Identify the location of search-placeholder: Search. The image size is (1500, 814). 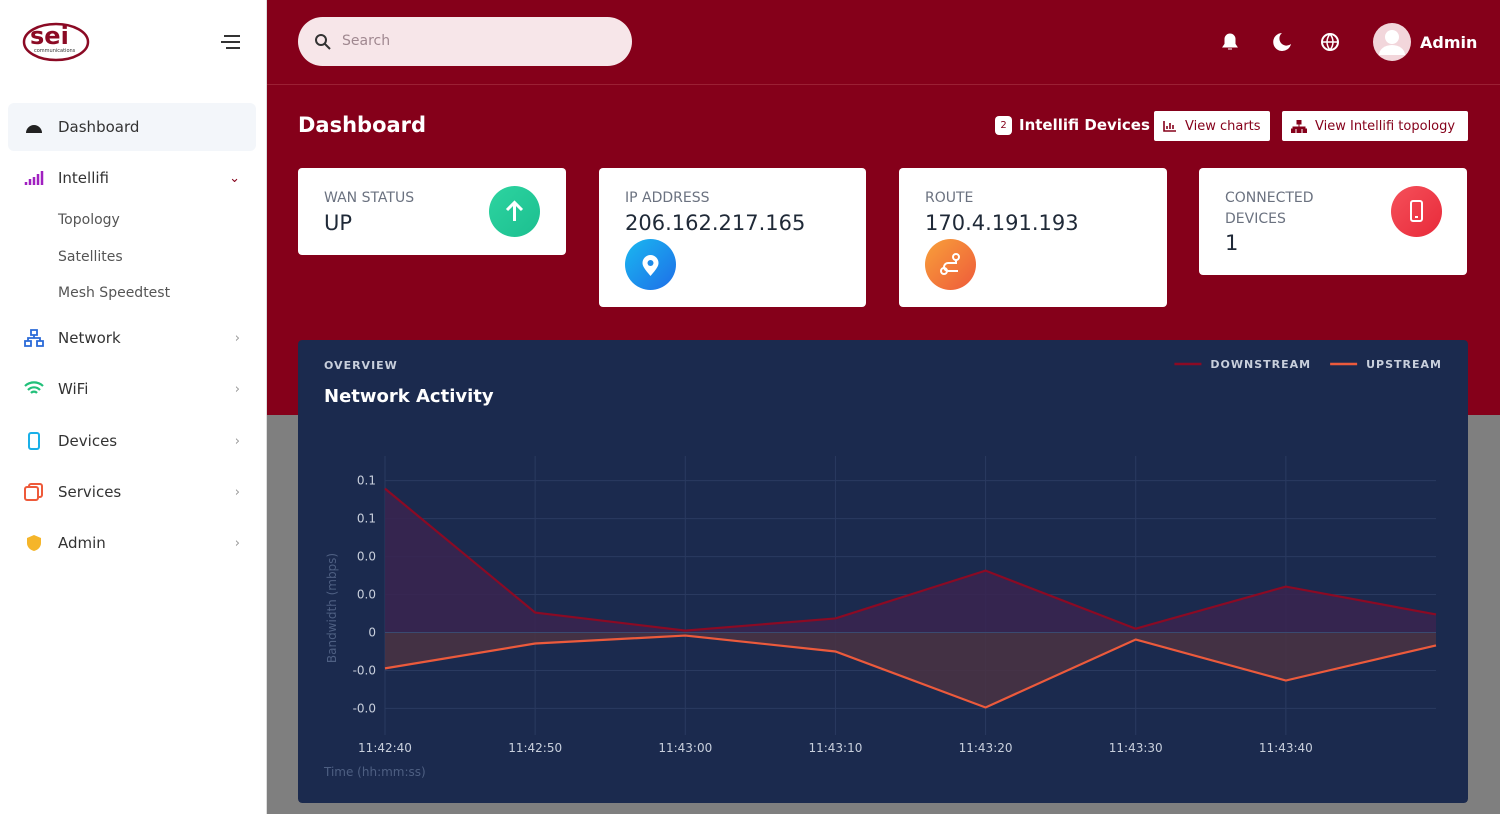
(366, 41).